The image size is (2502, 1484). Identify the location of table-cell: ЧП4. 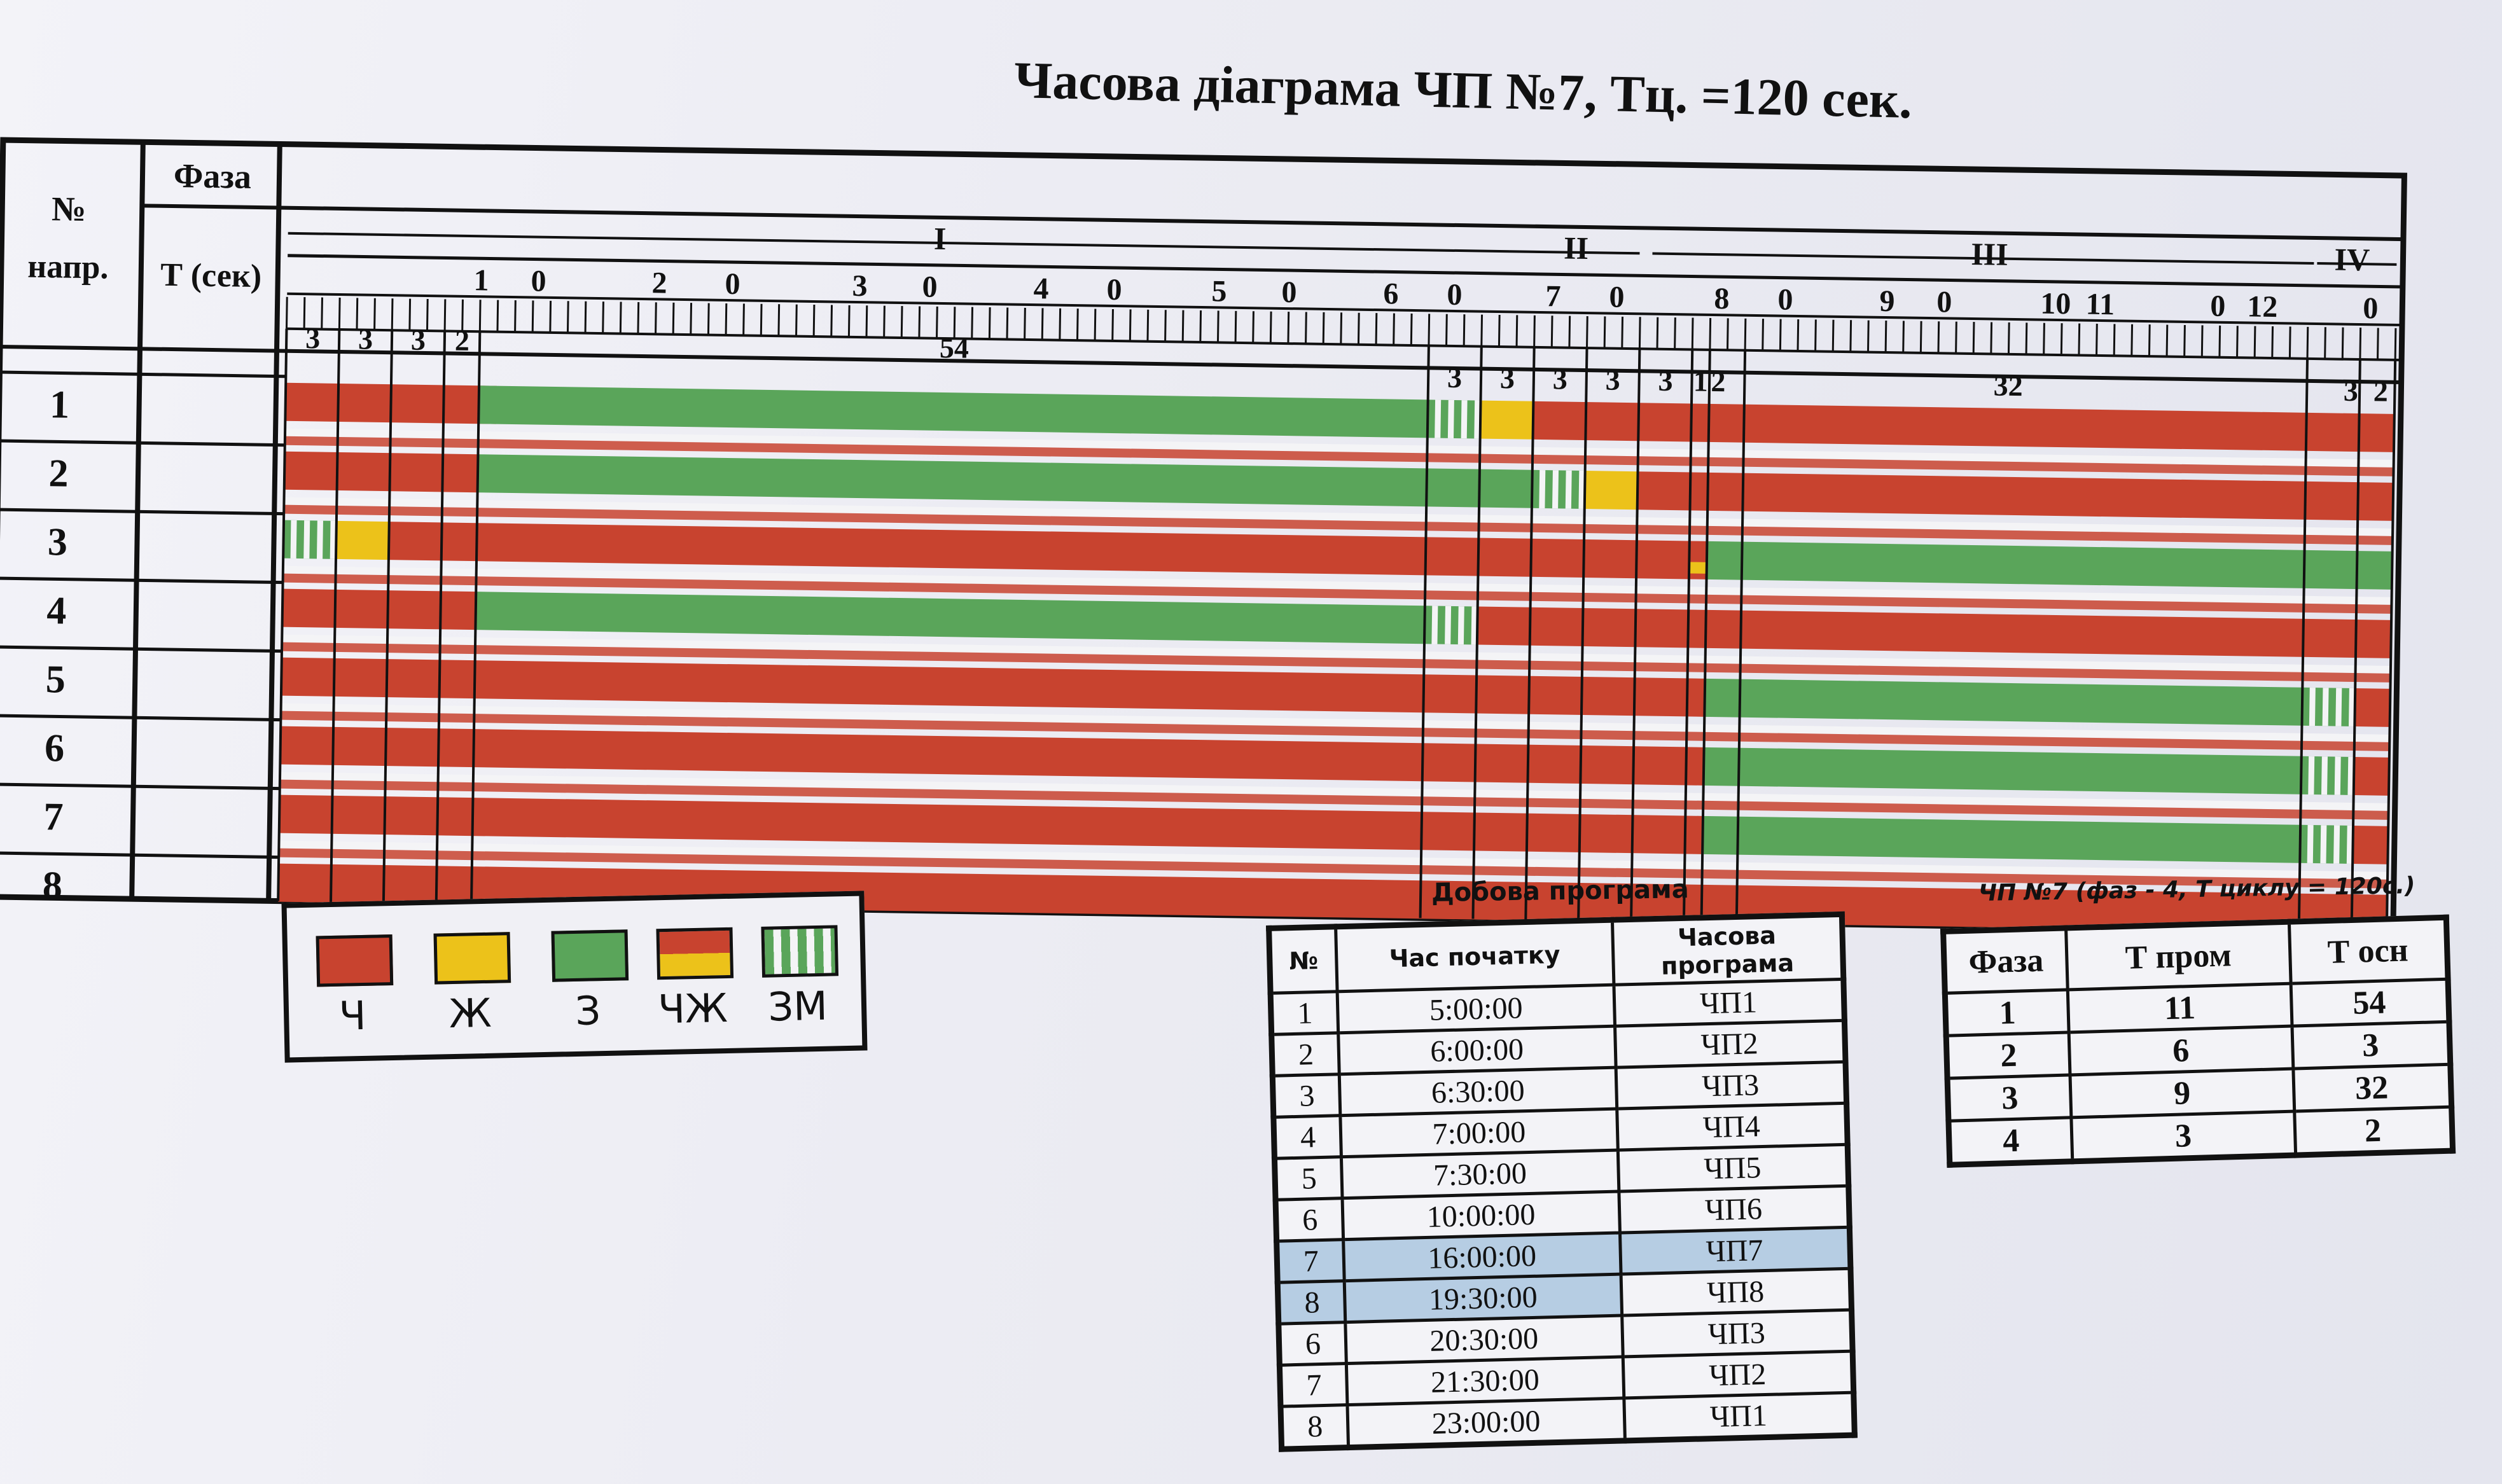
(1732, 1127).